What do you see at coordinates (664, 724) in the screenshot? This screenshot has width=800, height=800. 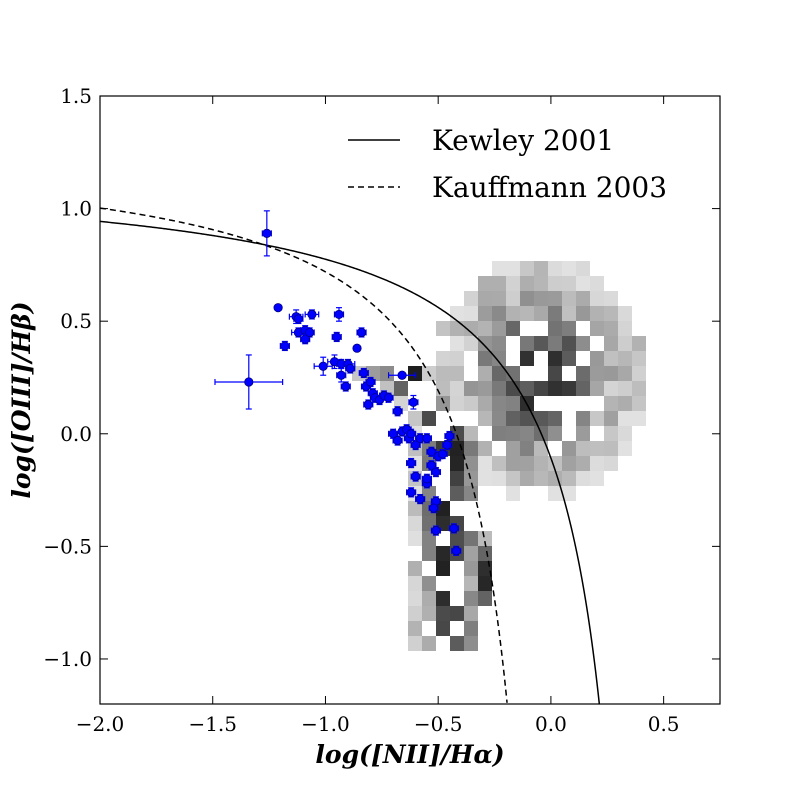 I see `x-tick-label: 0.5` at bounding box center [664, 724].